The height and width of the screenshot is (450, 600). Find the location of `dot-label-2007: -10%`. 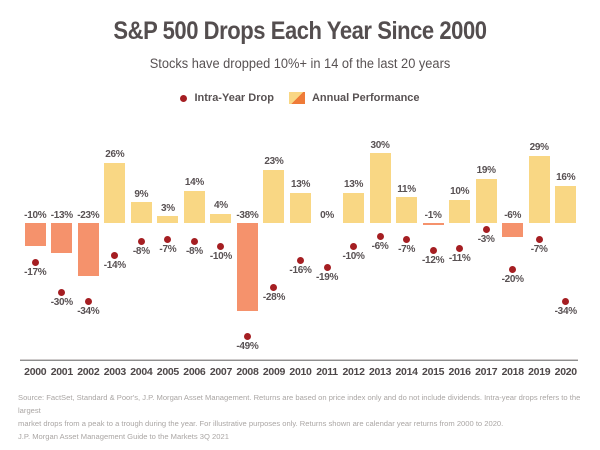

dot-label-2007: -10% is located at coordinates (220, 256).